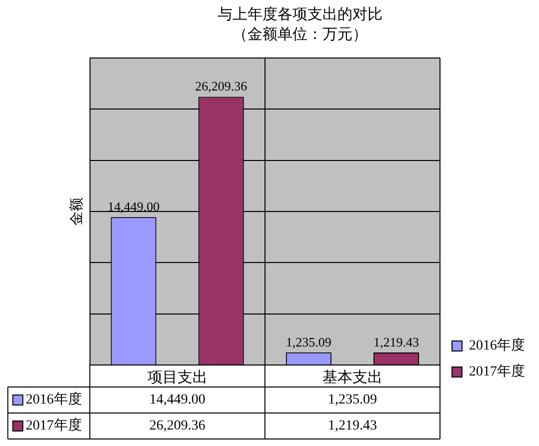 The width and height of the screenshot is (539, 446). I want to click on text: 2017年度, so click(54, 426).